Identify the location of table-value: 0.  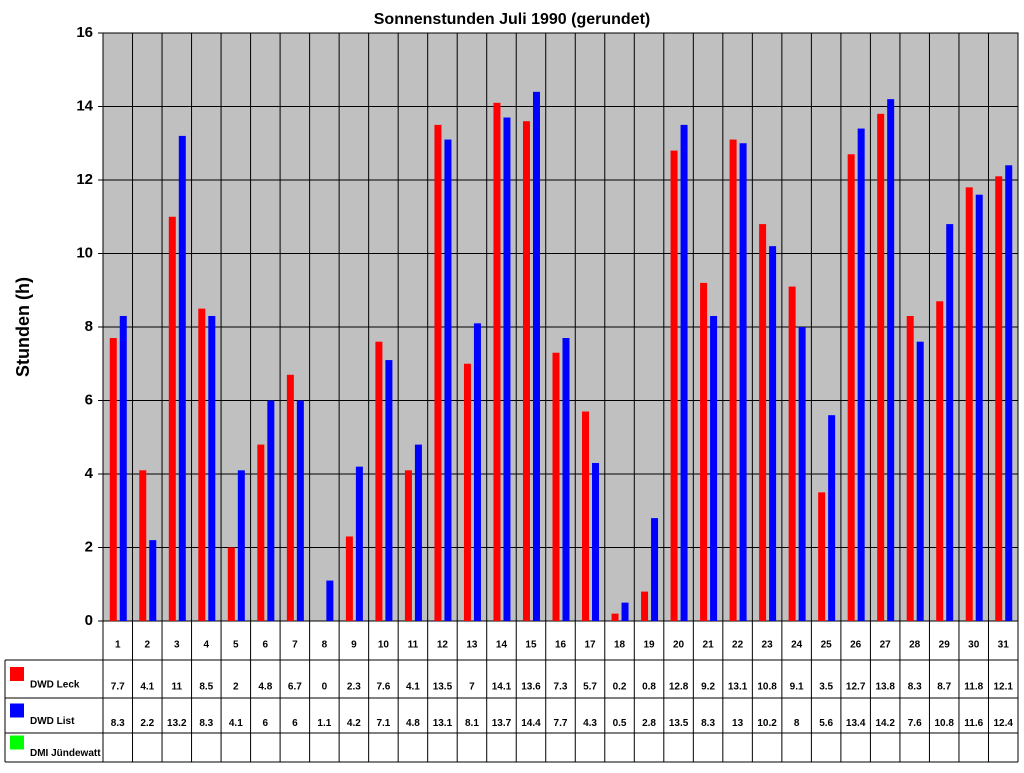
(325, 687).